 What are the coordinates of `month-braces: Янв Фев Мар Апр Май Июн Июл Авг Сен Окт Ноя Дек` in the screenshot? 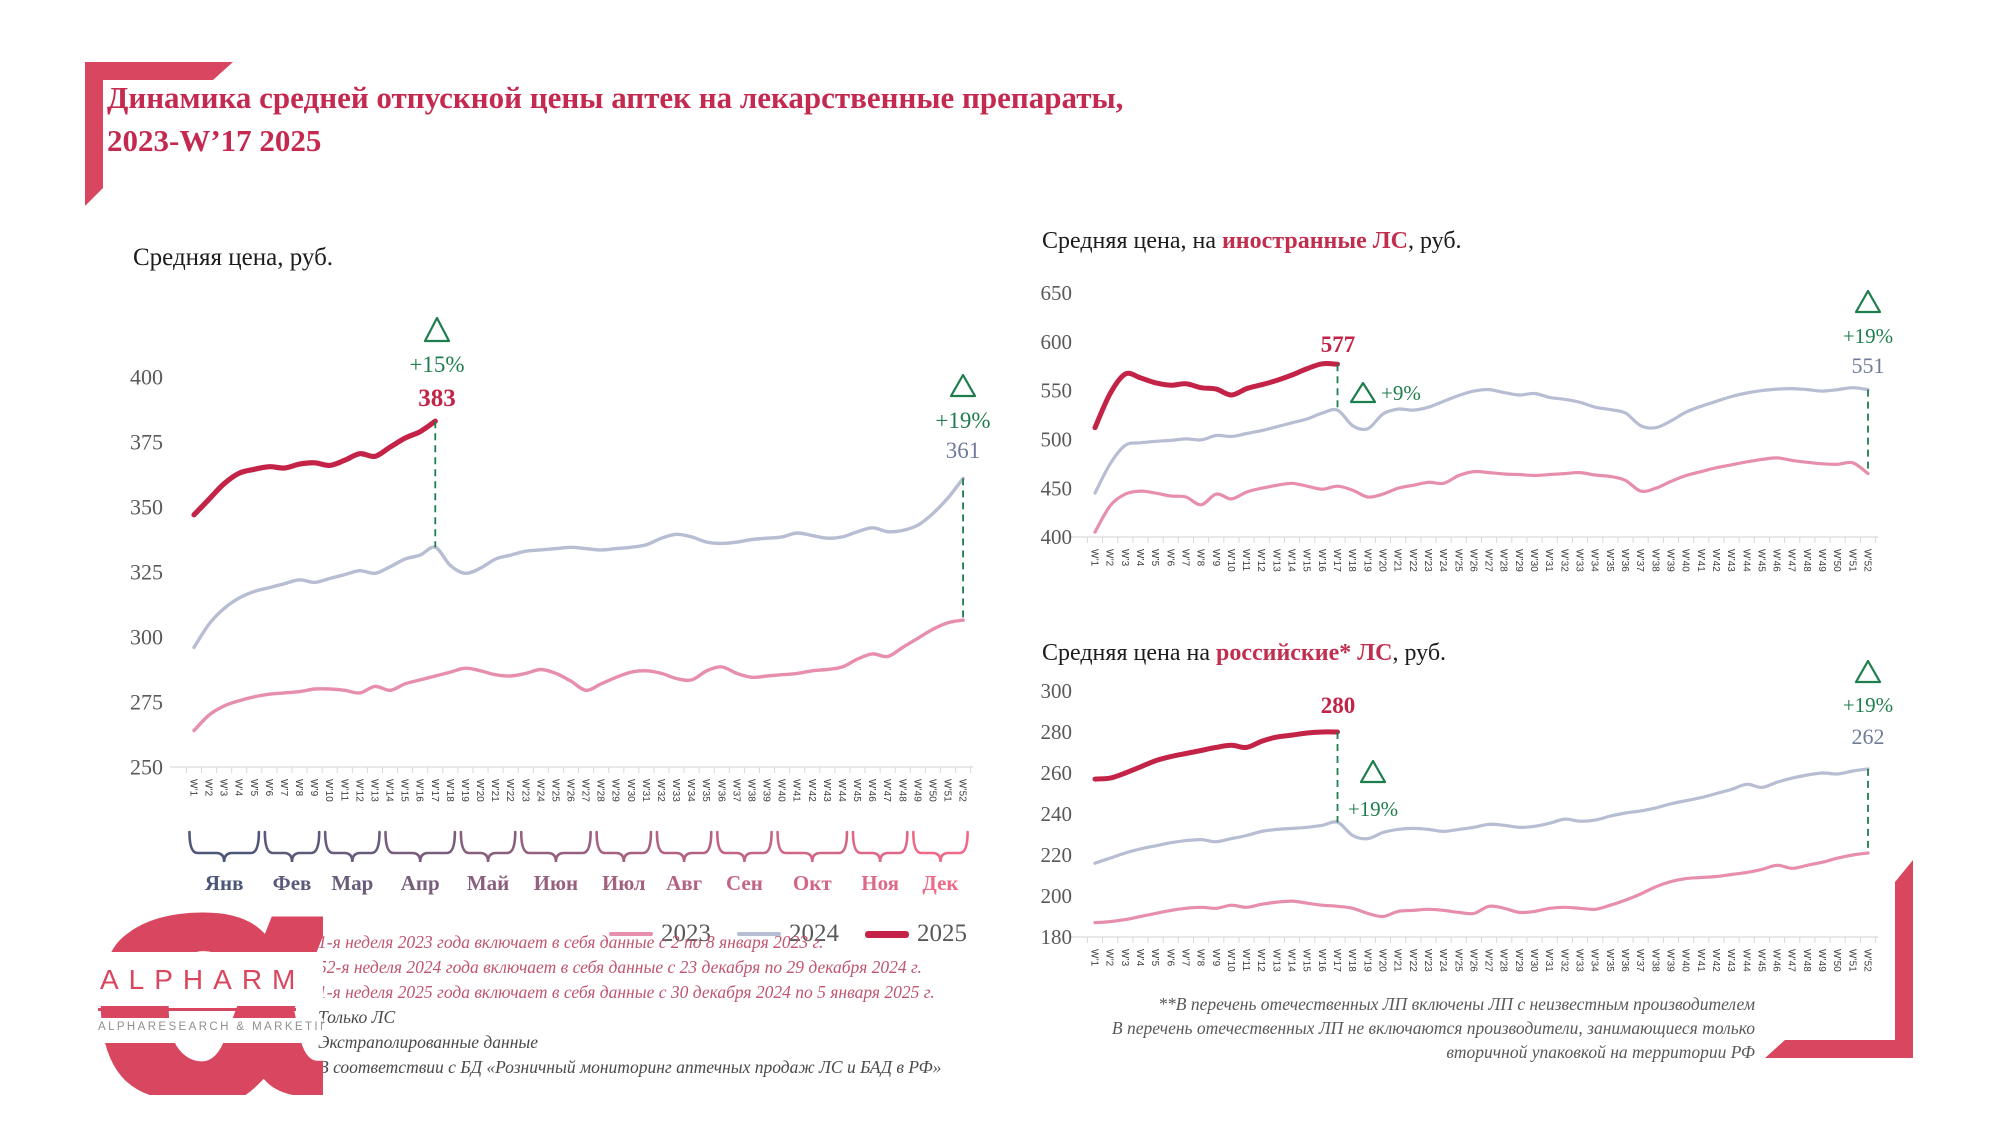 It's located at (578, 862).